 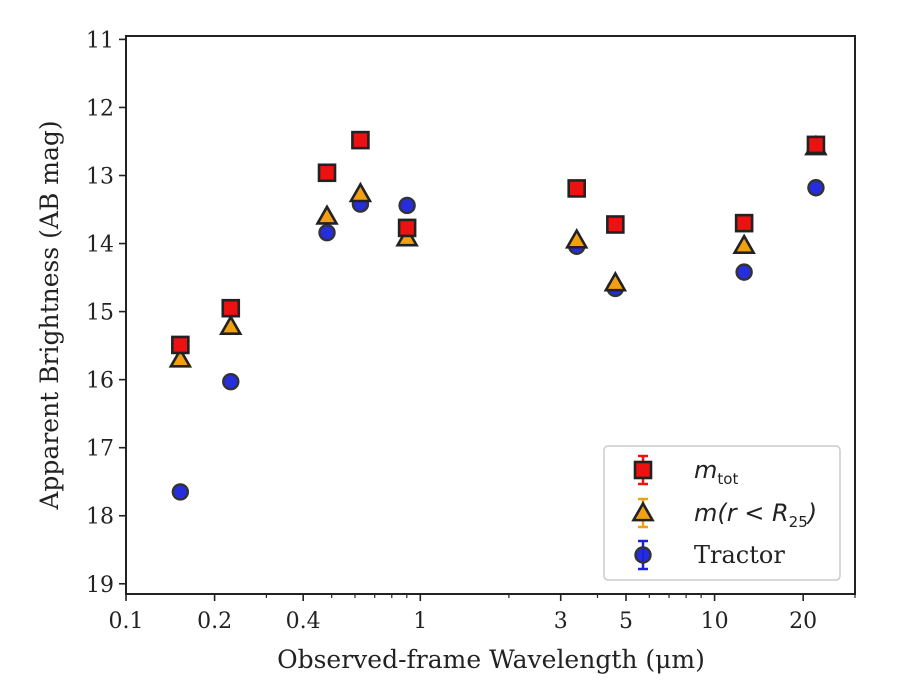 What do you see at coordinates (626, 621) in the screenshot?
I see `x-tick-label: 5` at bounding box center [626, 621].